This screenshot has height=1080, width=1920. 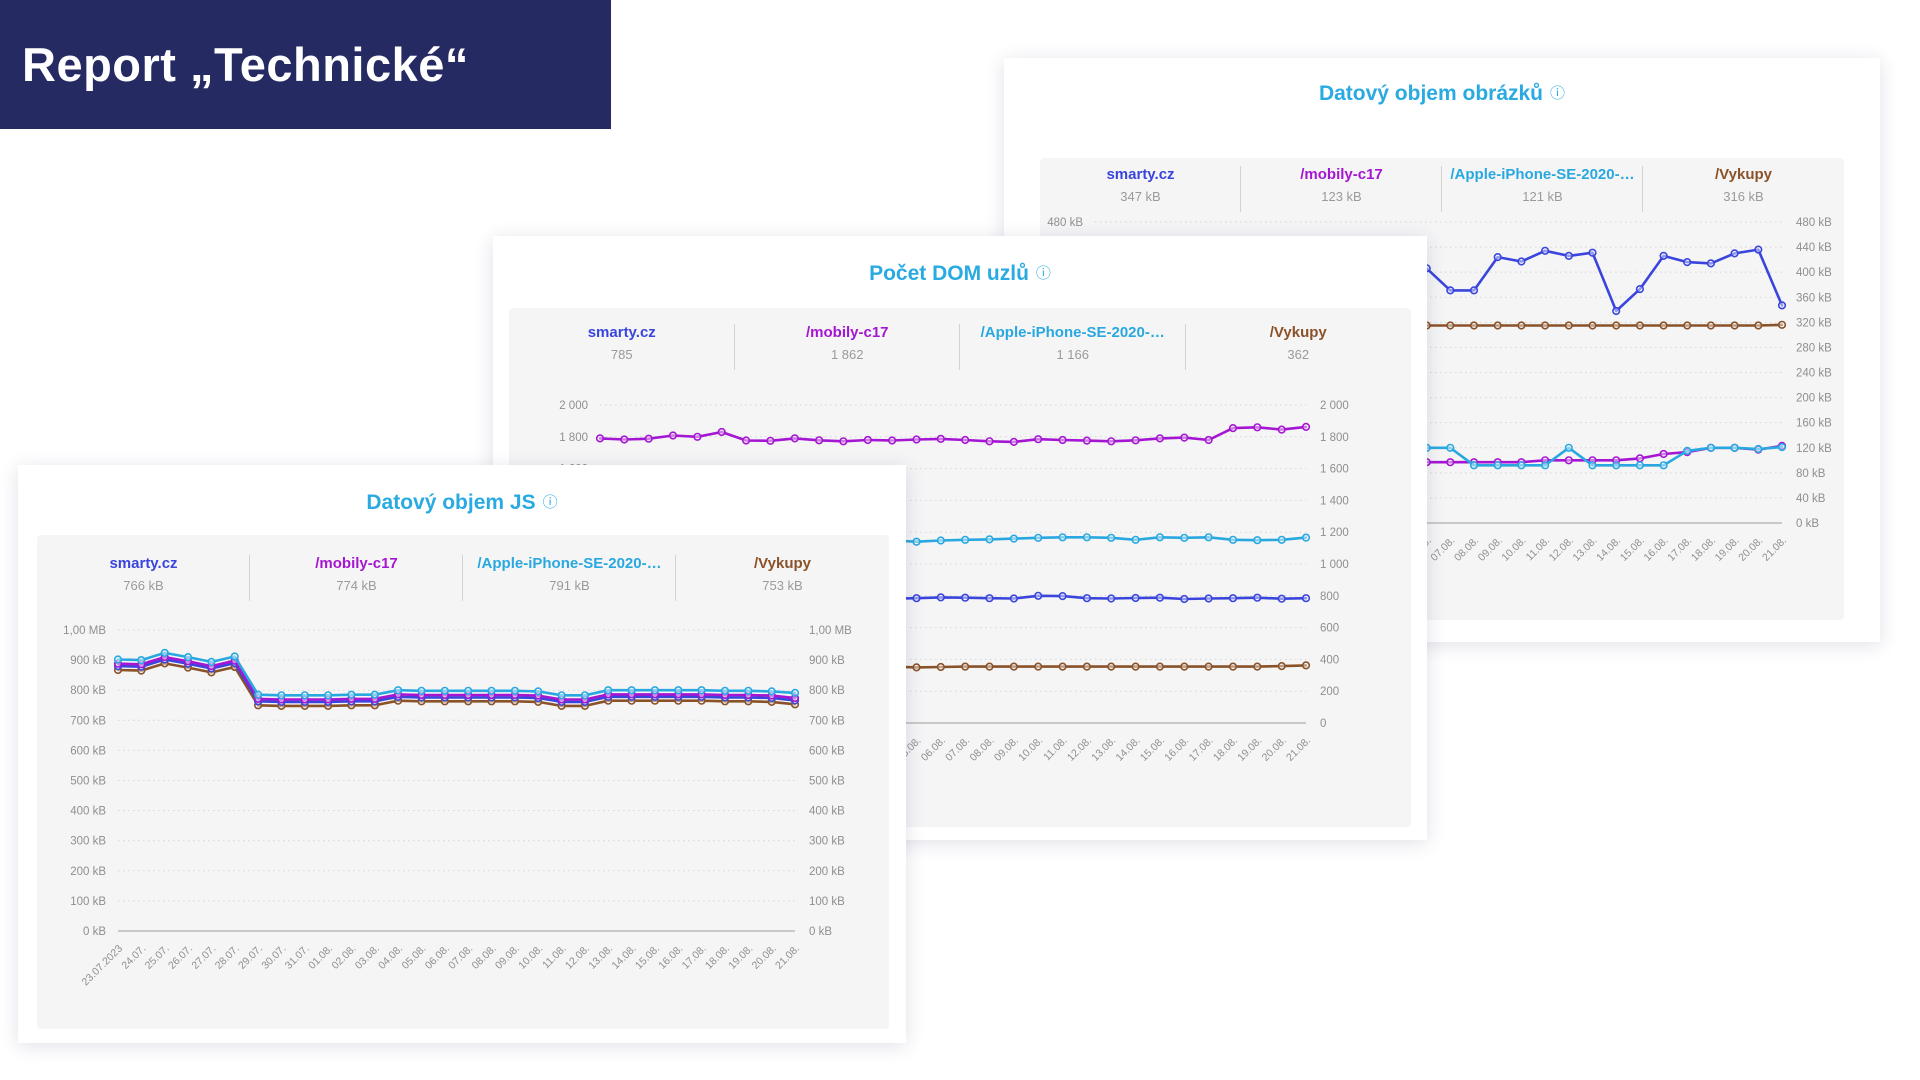 What do you see at coordinates (1329, 629) in the screenshot?
I see `svg-text: 600` at bounding box center [1329, 629].